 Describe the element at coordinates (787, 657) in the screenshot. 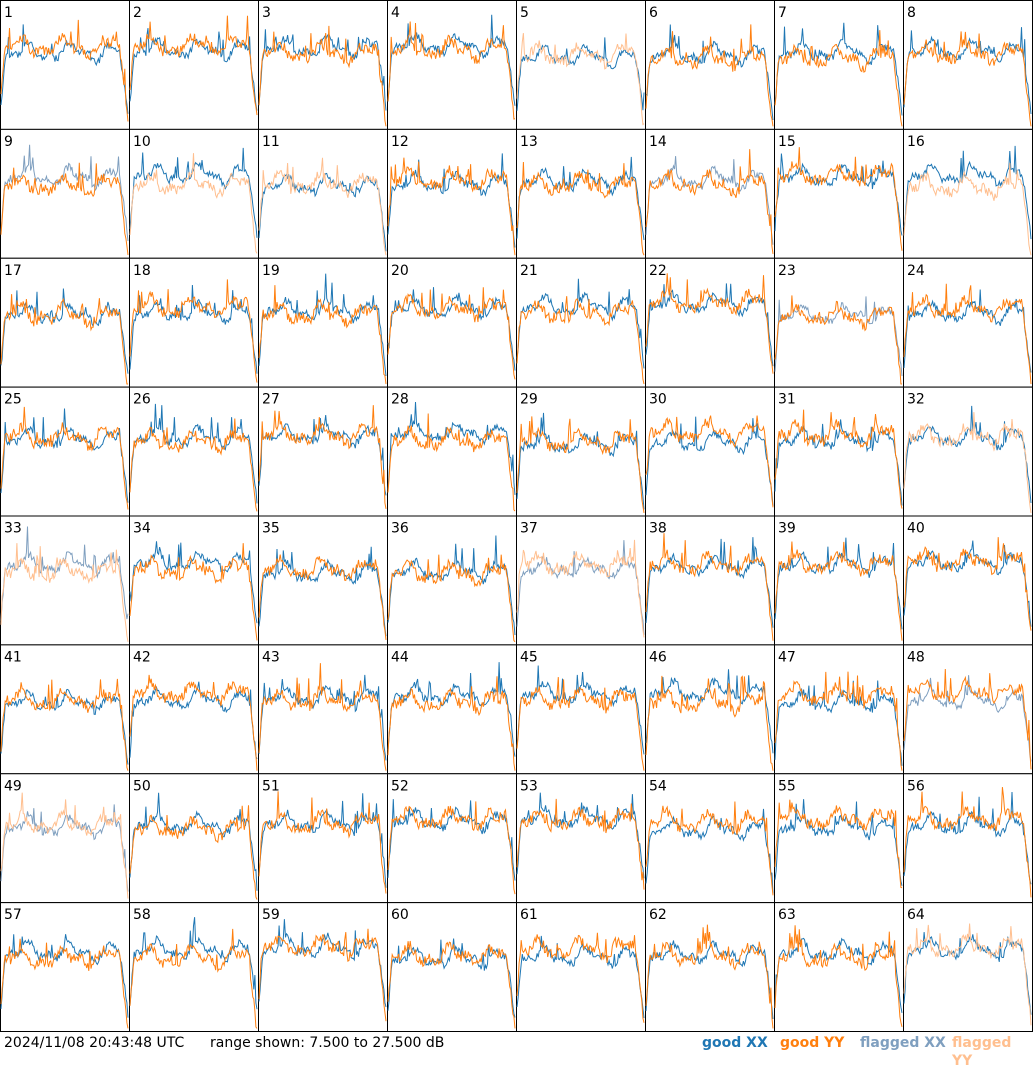

I see `panel-label: 47` at that location.